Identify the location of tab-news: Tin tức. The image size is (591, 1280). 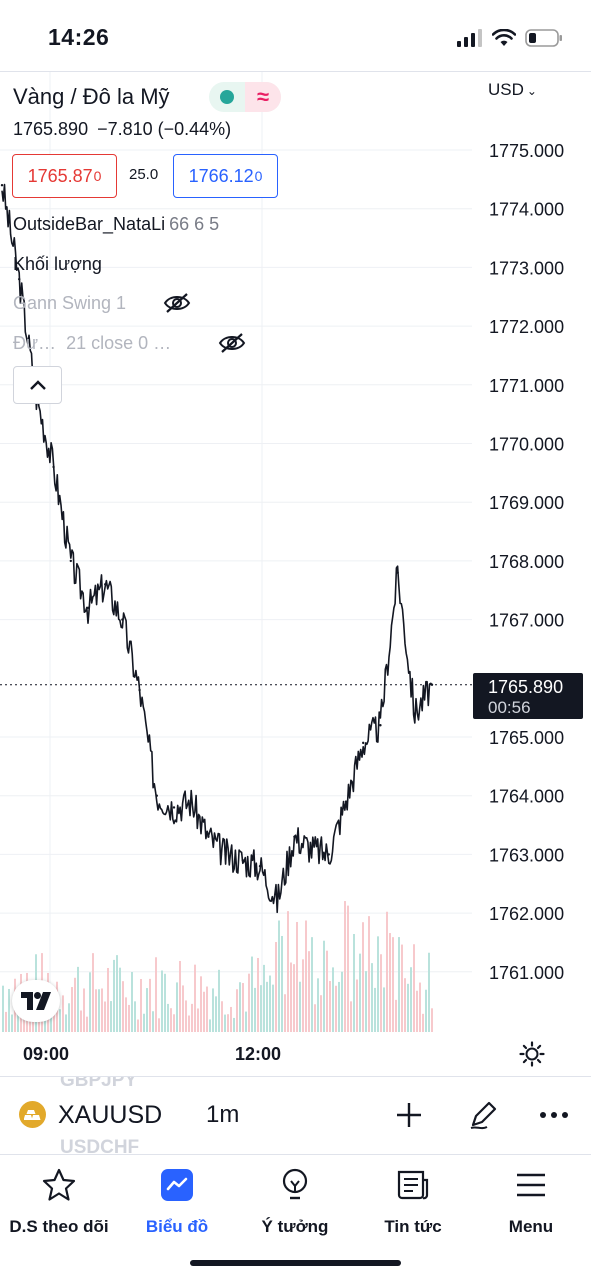
(413, 1202).